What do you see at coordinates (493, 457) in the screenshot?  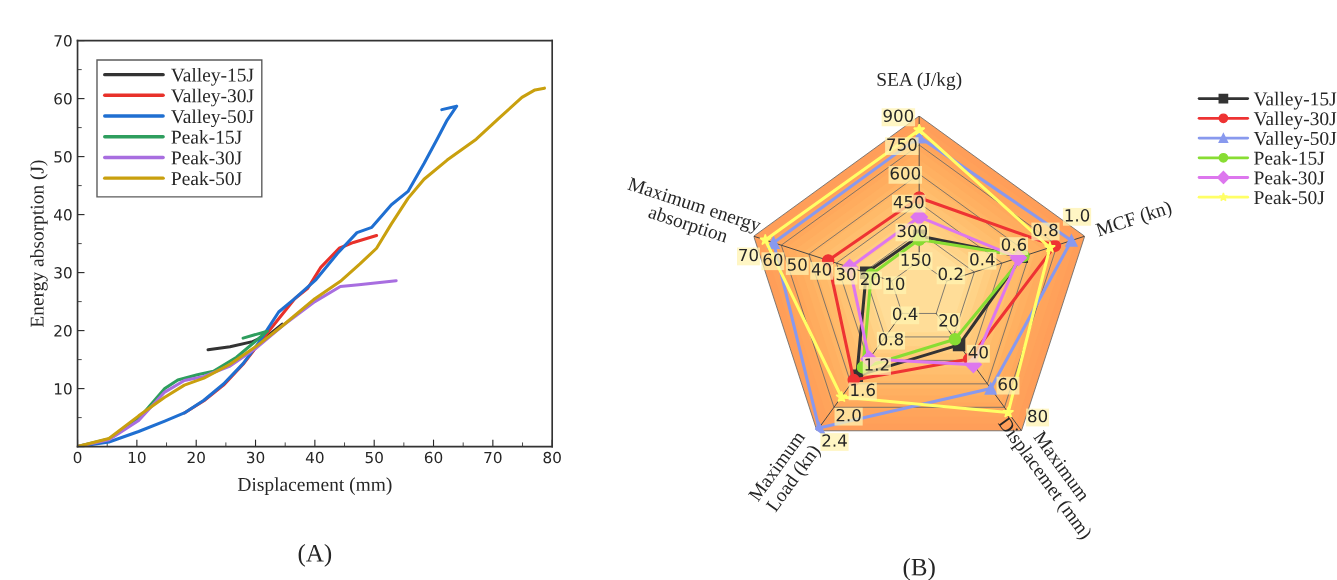 I see `x-tick-label: 70` at bounding box center [493, 457].